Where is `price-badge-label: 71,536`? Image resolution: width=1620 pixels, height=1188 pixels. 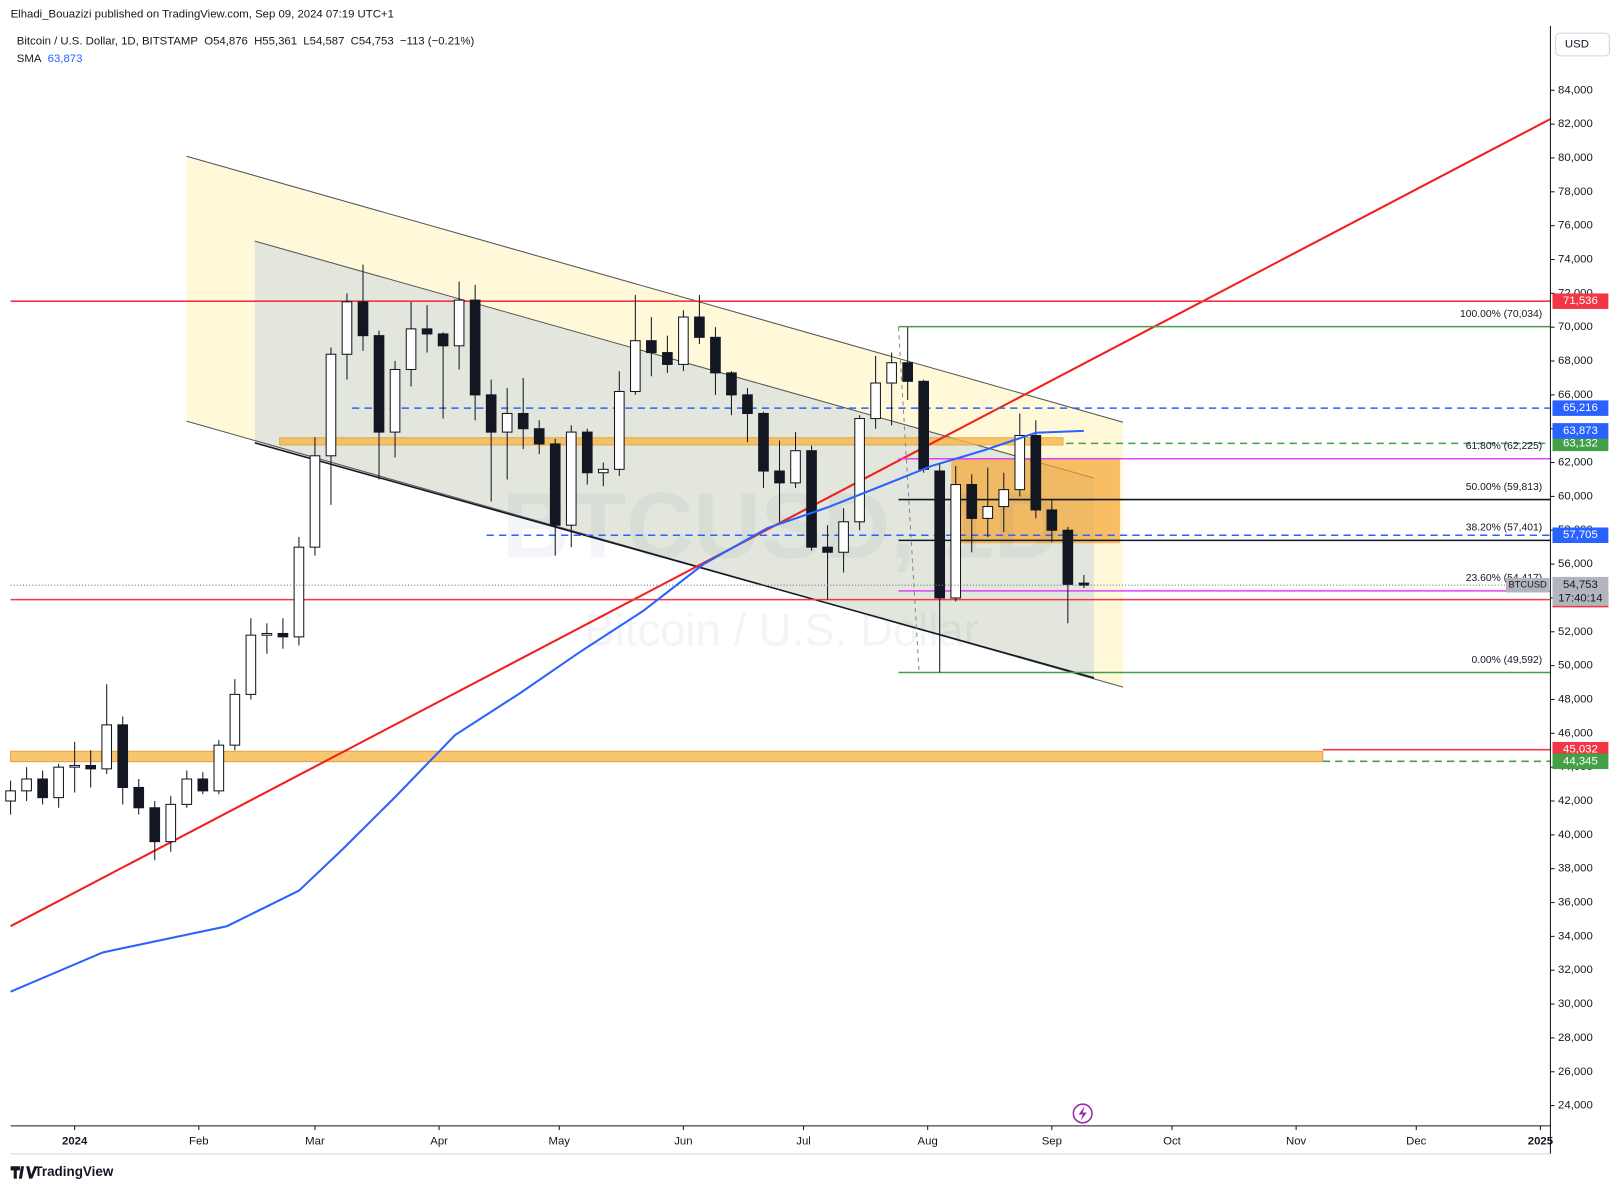
price-badge-label: 71,536 is located at coordinates (1580, 301).